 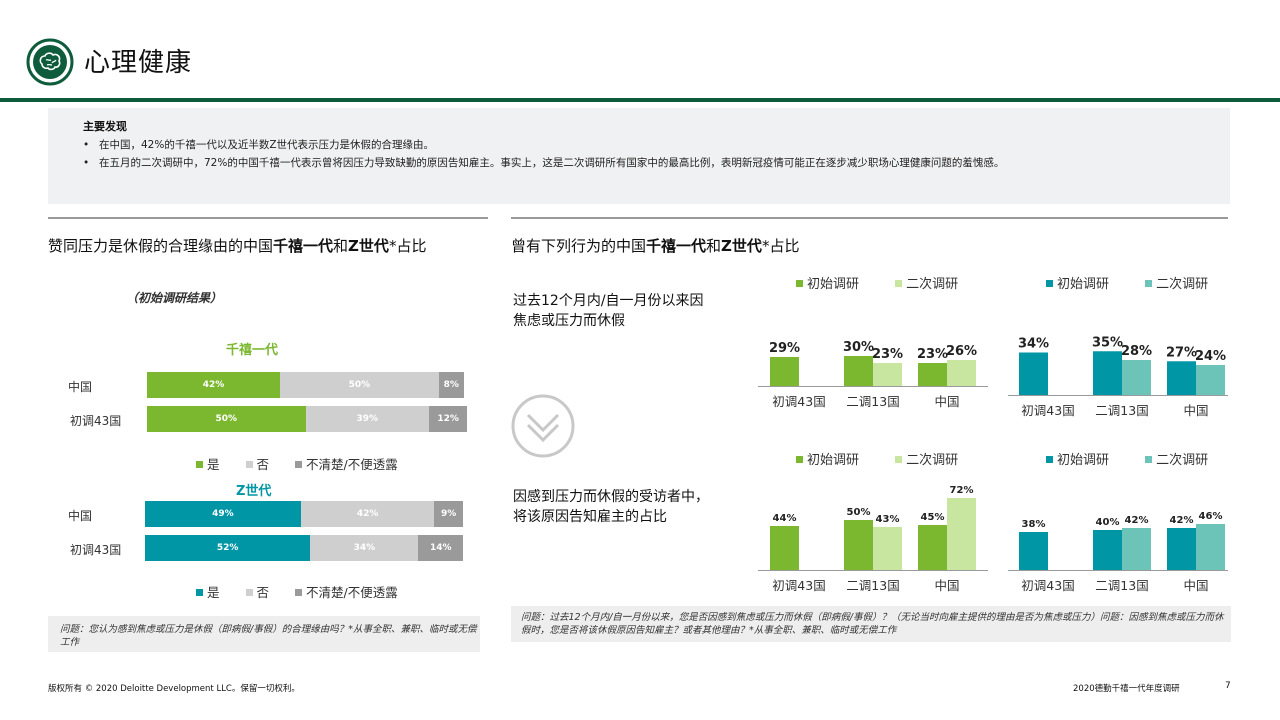 What do you see at coordinates (50, 62) in the screenshot?
I see `brain-icon` at bounding box center [50, 62].